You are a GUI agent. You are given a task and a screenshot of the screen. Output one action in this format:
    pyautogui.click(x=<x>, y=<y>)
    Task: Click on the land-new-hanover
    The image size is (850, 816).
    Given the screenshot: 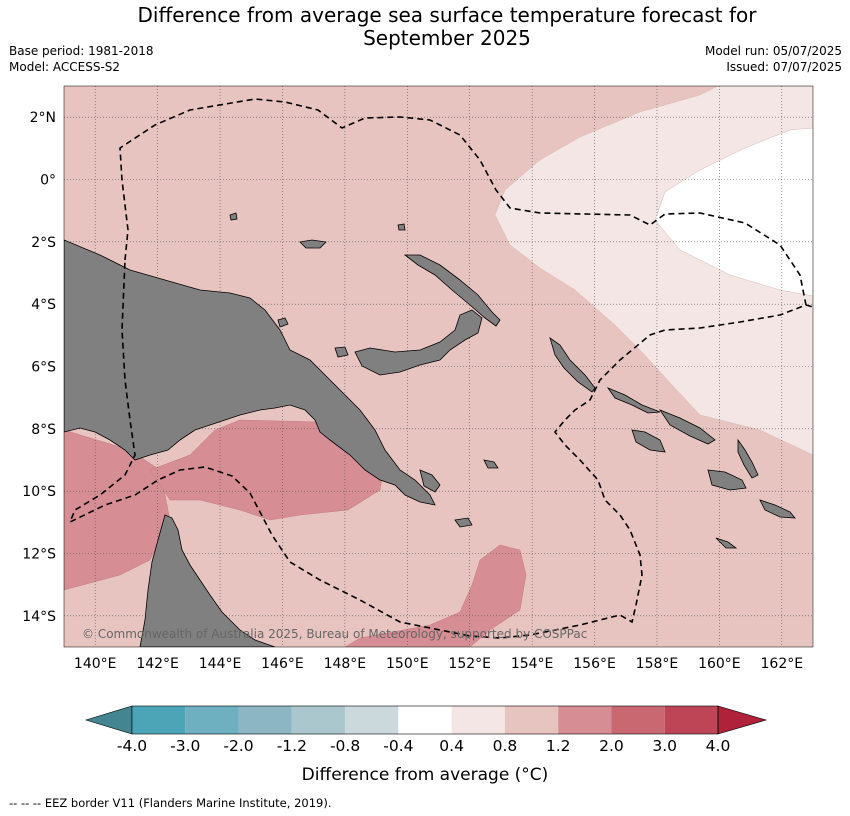 What is the action you would take?
    pyautogui.click(x=313, y=244)
    